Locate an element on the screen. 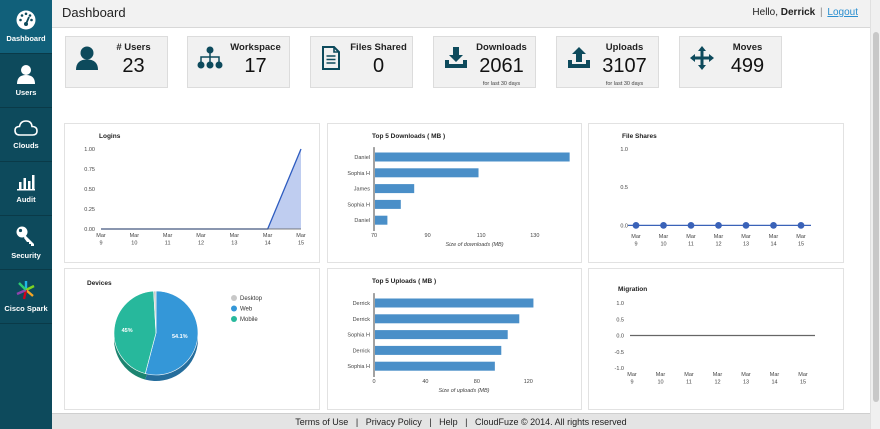 Image resolution: width=880 pixels, height=429 pixels. x-tick-label: 0 is located at coordinates (373, 382).